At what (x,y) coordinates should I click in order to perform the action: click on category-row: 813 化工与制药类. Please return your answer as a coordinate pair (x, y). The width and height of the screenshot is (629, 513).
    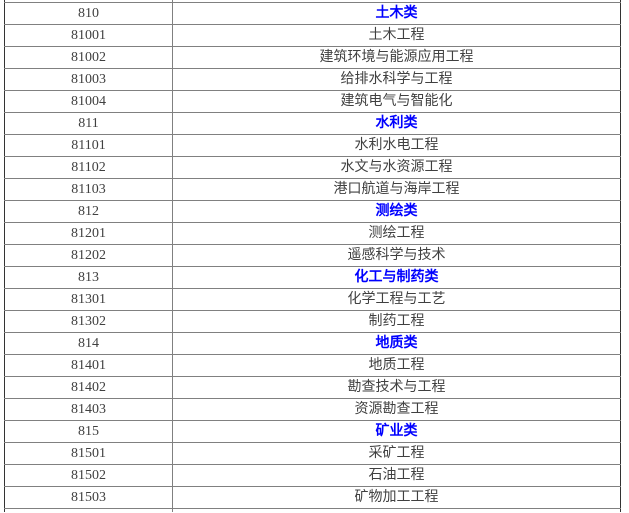
    Looking at the image, I should click on (312, 277).